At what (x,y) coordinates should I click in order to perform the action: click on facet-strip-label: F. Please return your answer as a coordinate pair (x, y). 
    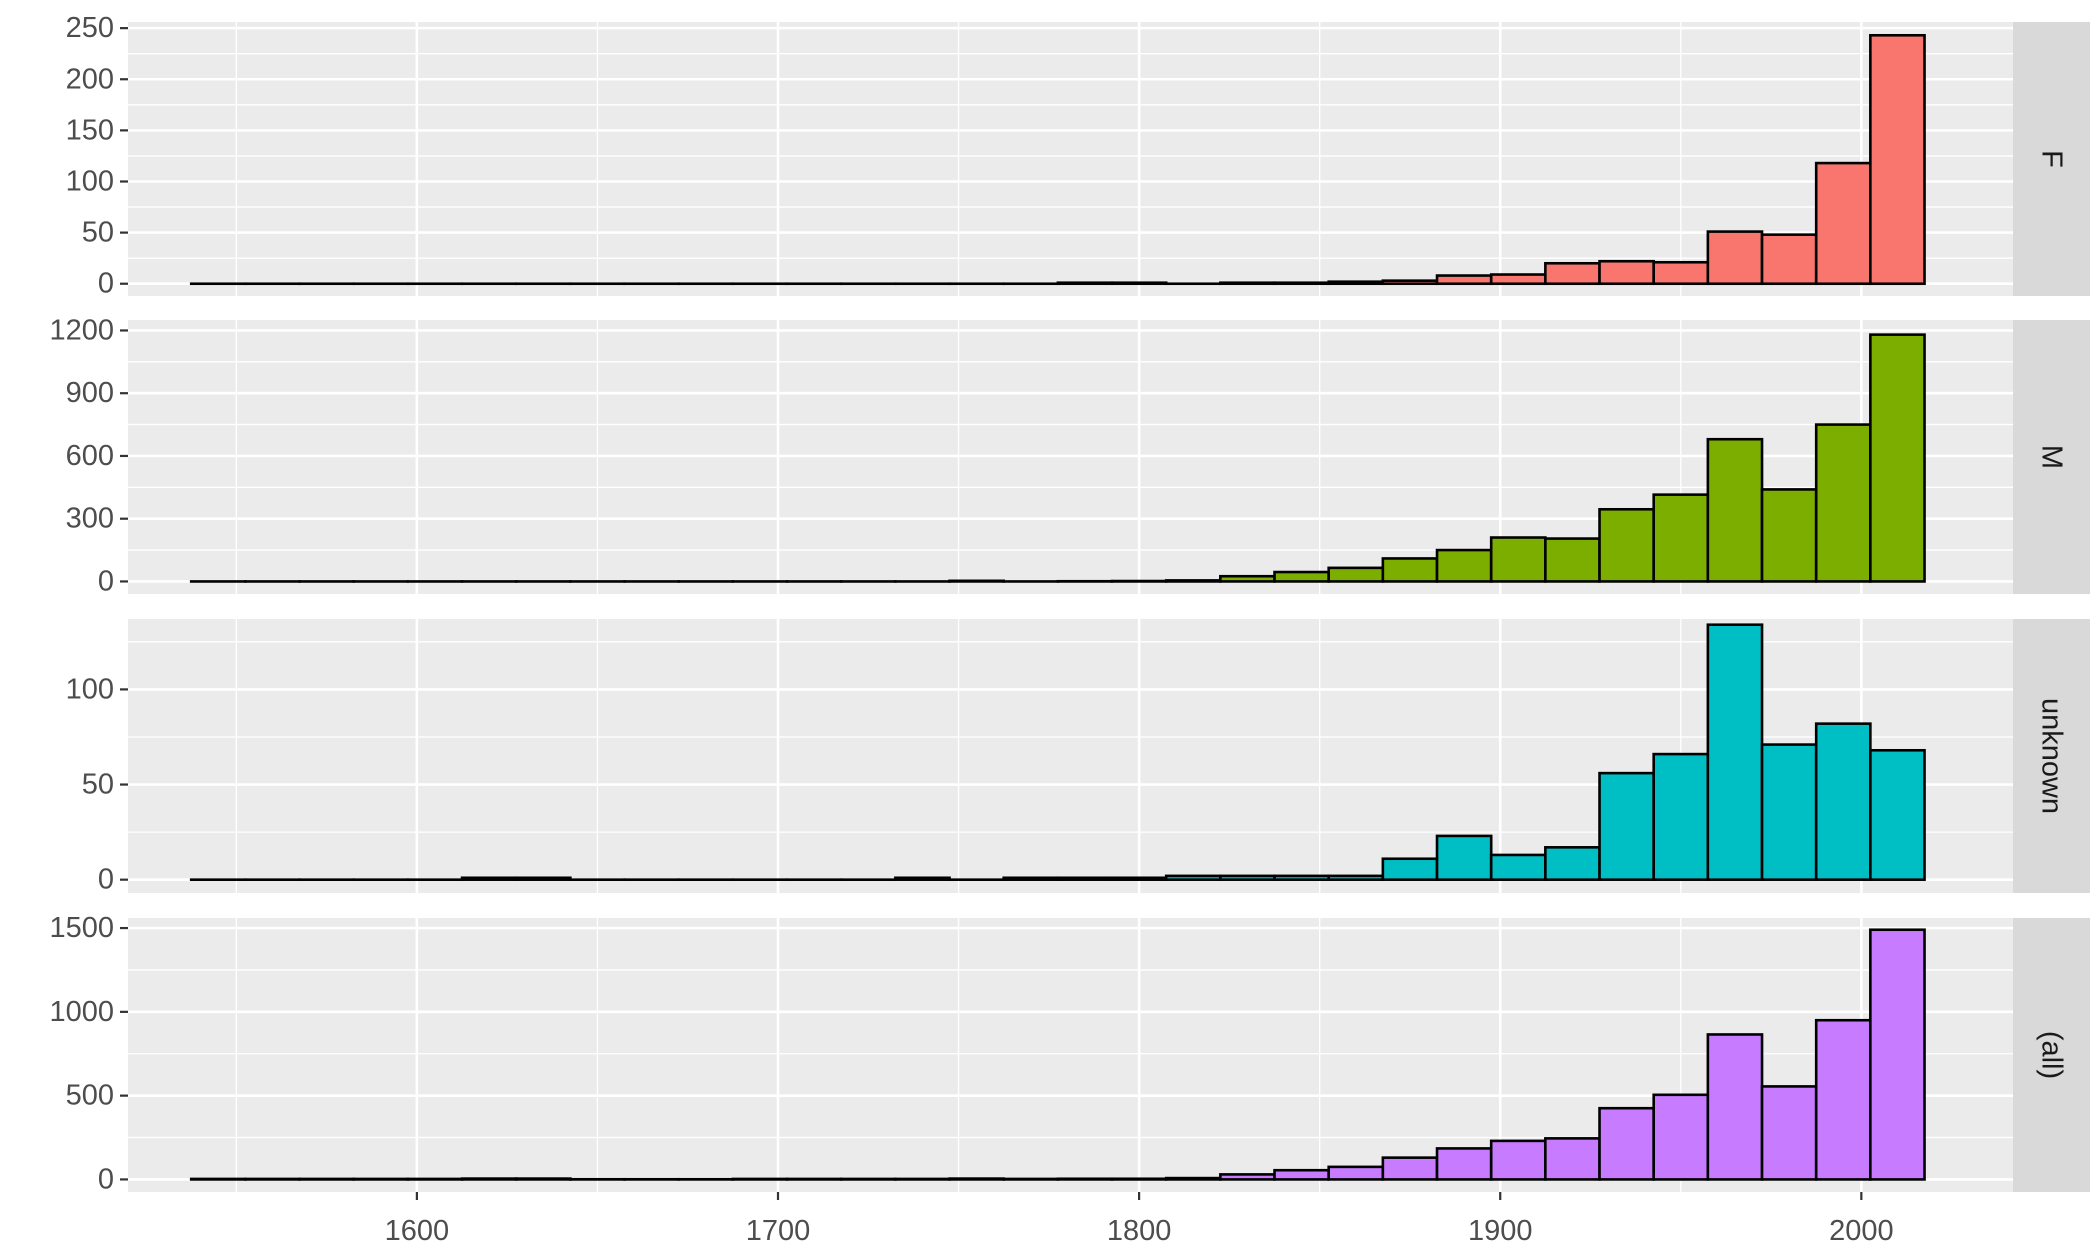
    Looking at the image, I should click on (2052, 159).